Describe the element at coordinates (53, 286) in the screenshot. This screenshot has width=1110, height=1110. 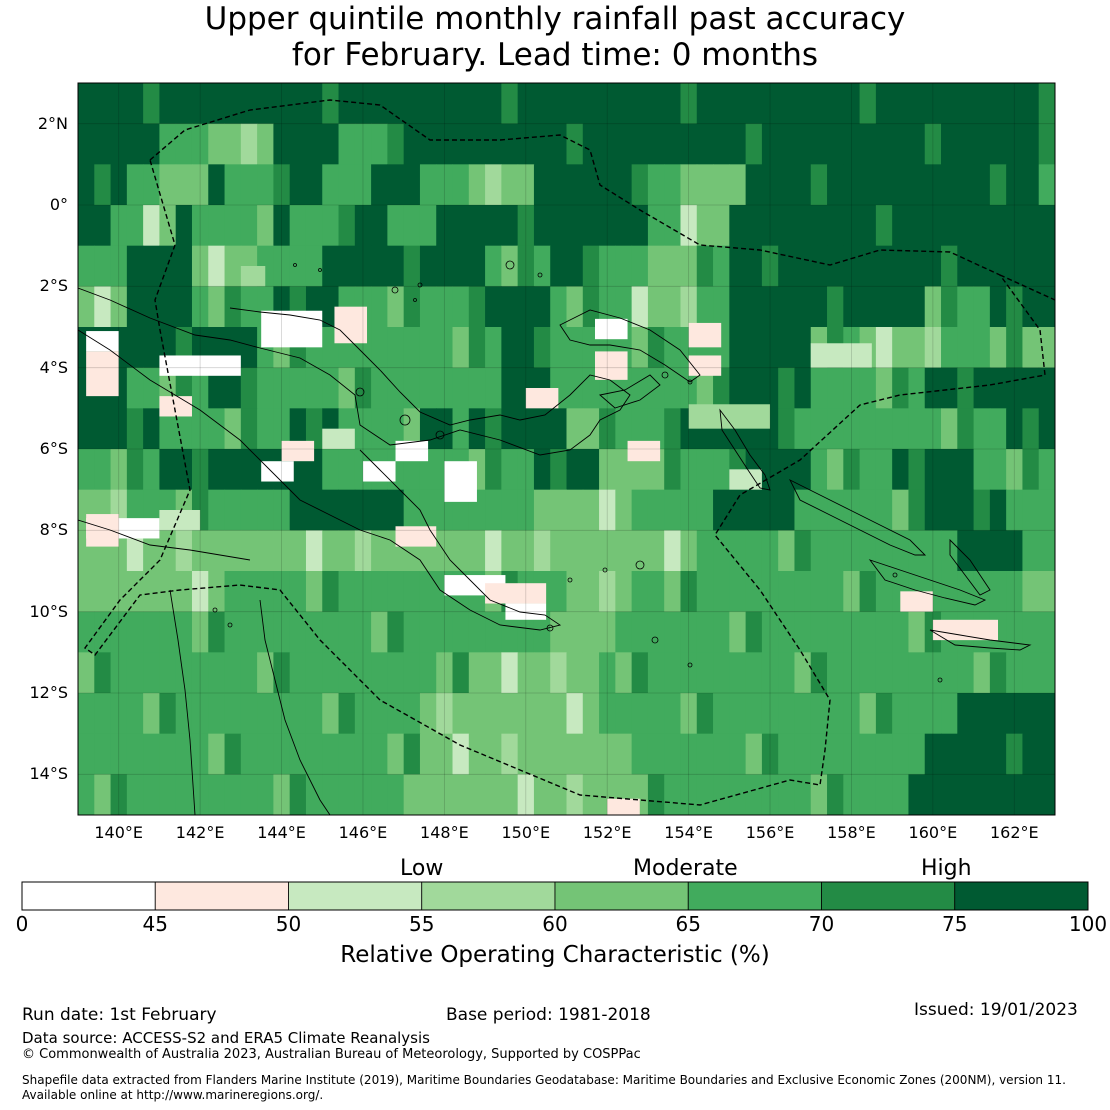
I see `latitude-tick-label: 2°S` at that location.